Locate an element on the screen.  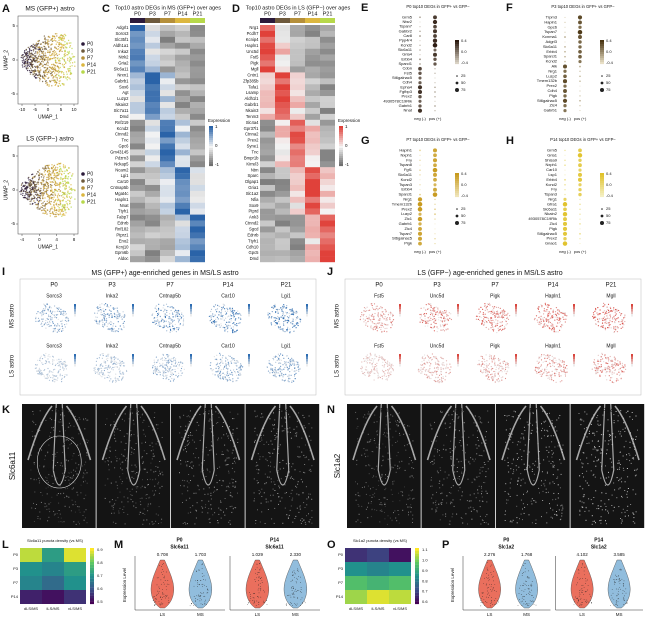
age-label: P3 is located at coordinates (437, 286).